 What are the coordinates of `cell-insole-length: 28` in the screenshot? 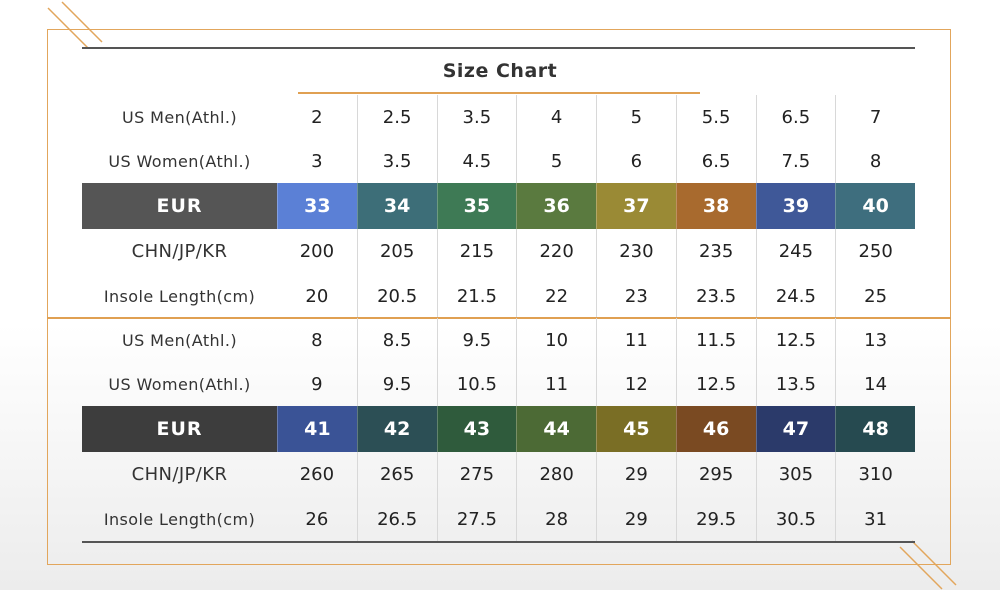 It's located at (556, 519).